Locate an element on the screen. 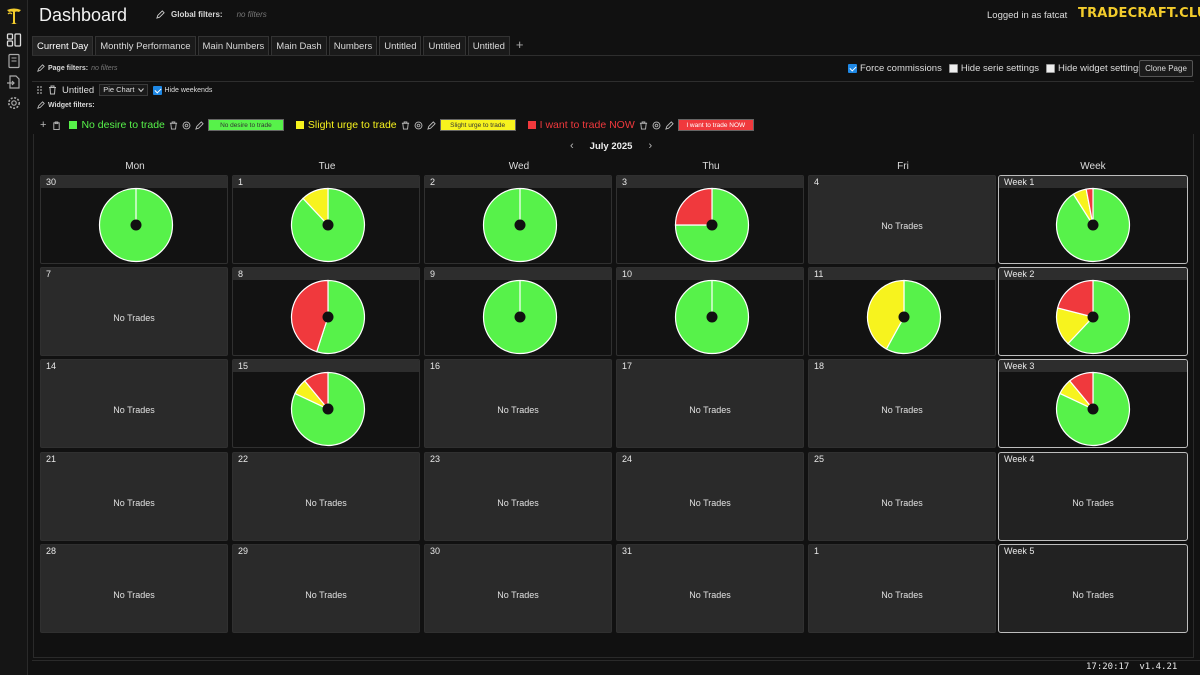 Image resolution: width=1200 pixels, height=675 pixels. add-tab-button: + is located at coordinates (519, 44).